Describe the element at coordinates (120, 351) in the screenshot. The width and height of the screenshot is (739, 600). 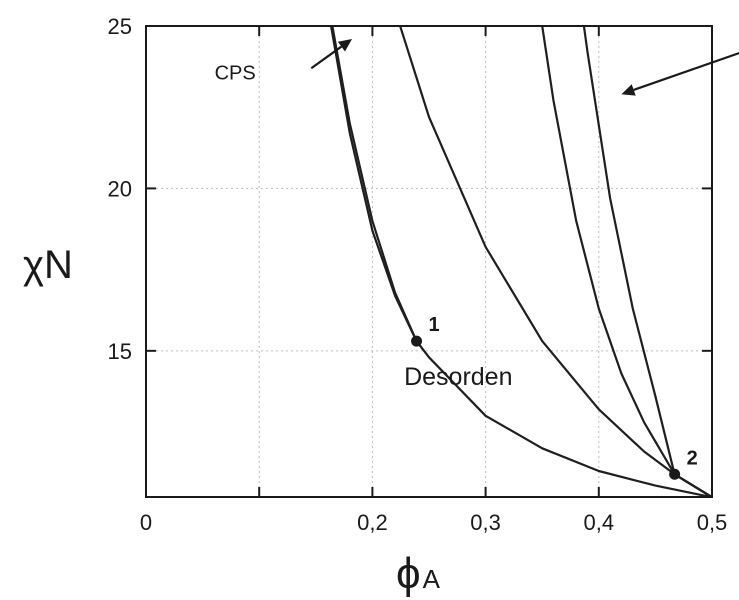
I see `y-tick-label: 15` at that location.